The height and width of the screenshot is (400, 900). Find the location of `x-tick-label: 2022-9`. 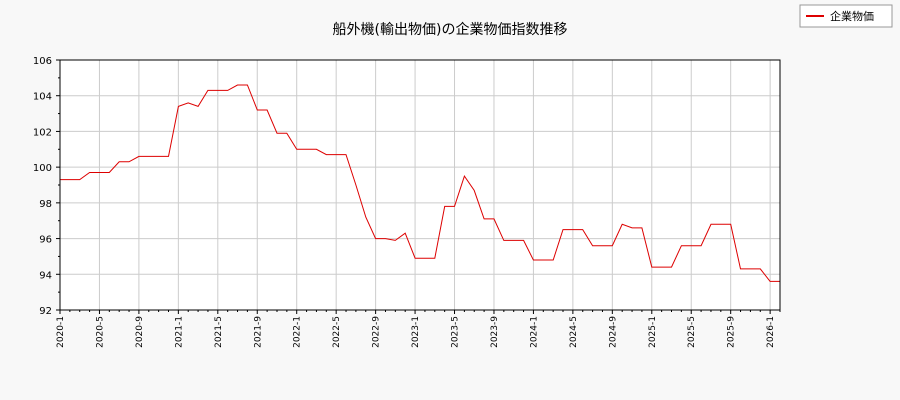

x-tick-label: 2022-9 is located at coordinates (377, 332).